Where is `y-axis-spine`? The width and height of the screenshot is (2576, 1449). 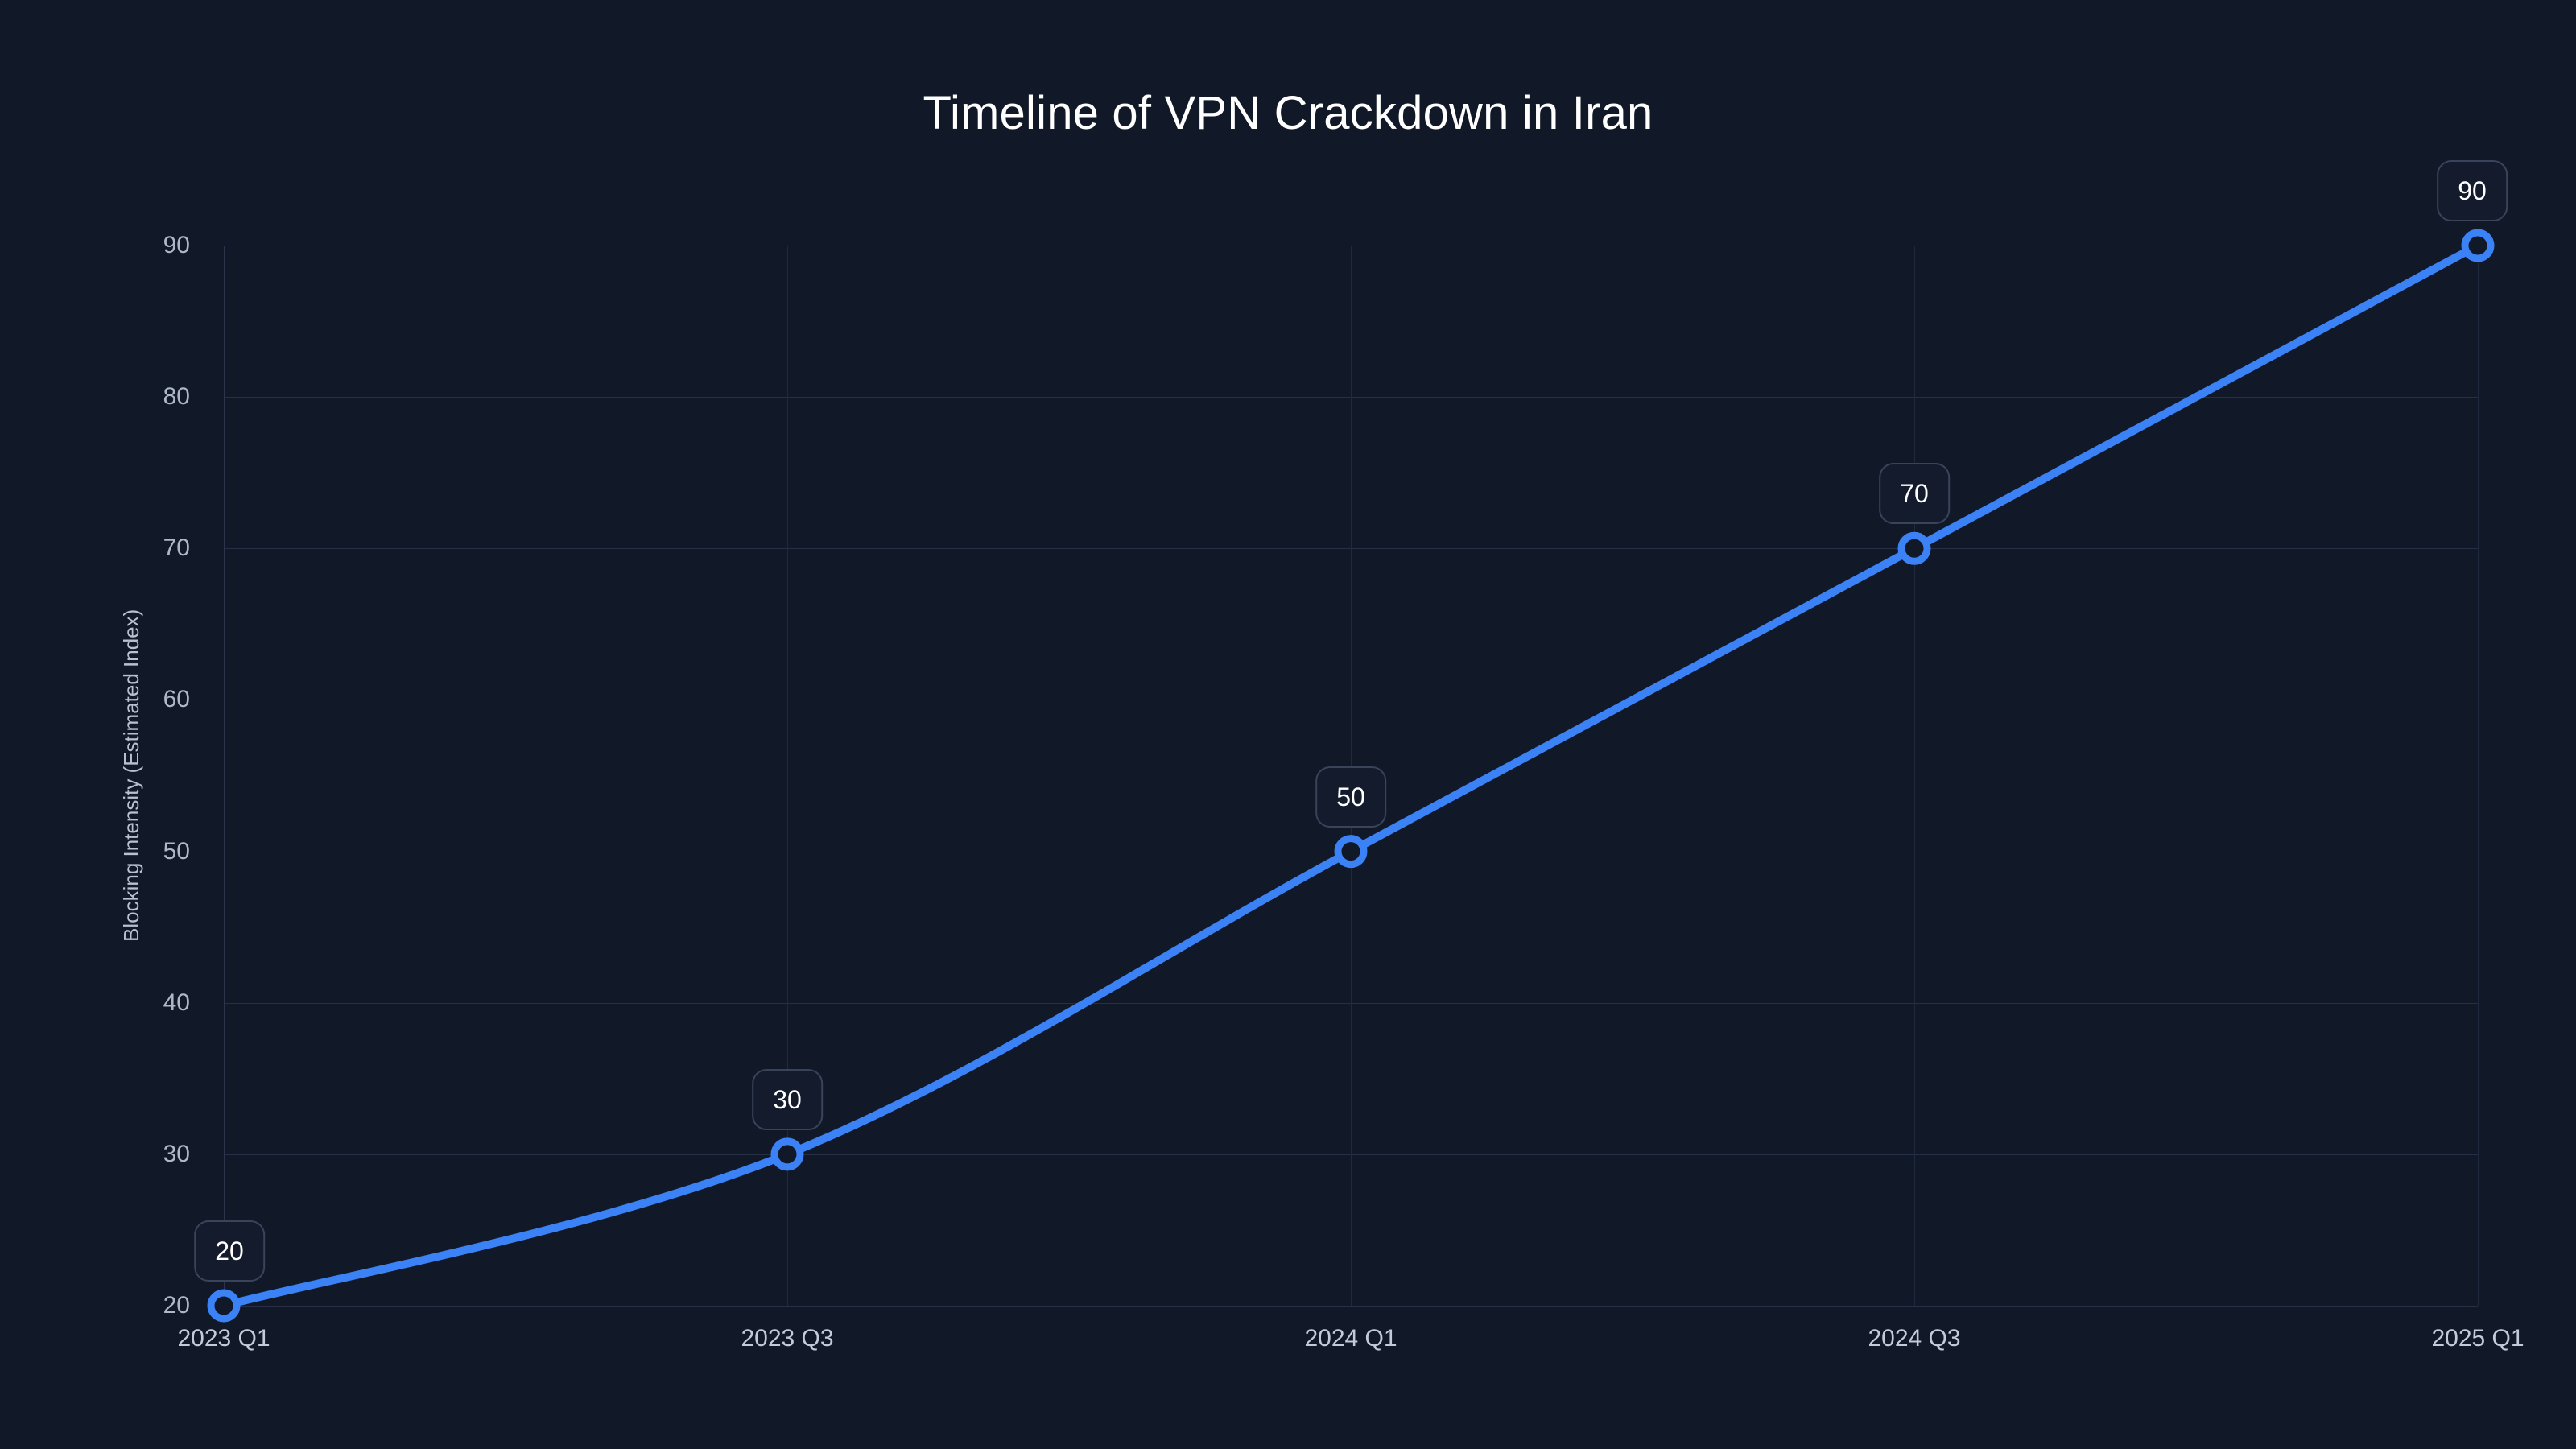 y-axis-spine is located at coordinates (224, 776).